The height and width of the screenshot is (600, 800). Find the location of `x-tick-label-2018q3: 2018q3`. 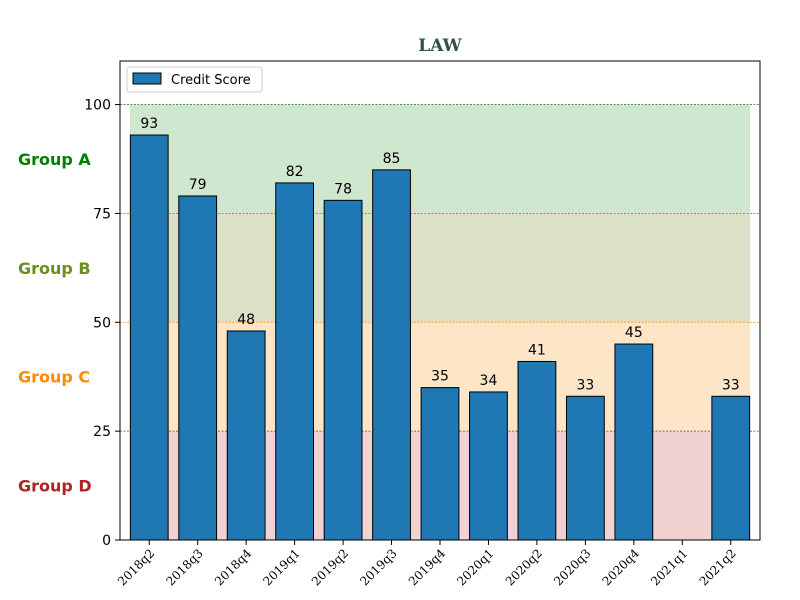

x-tick-label-2018q3: 2018q3 is located at coordinates (184, 567).